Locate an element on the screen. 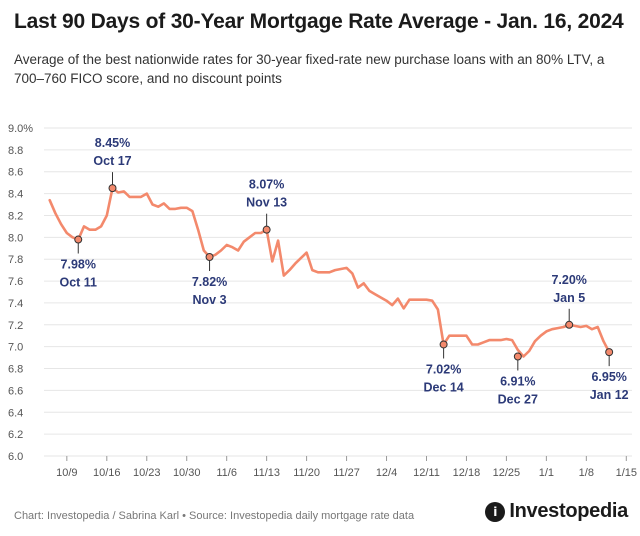 The height and width of the screenshot is (536, 640). annotation-date: Oct 17 is located at coordinates (112, 161).